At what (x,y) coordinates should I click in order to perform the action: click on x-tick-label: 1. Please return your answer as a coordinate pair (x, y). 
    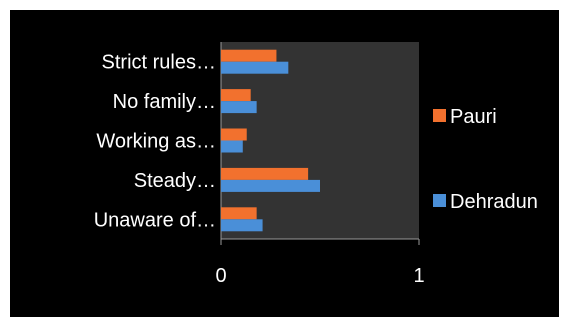
    Looking at the image, I should click on (418, 276).